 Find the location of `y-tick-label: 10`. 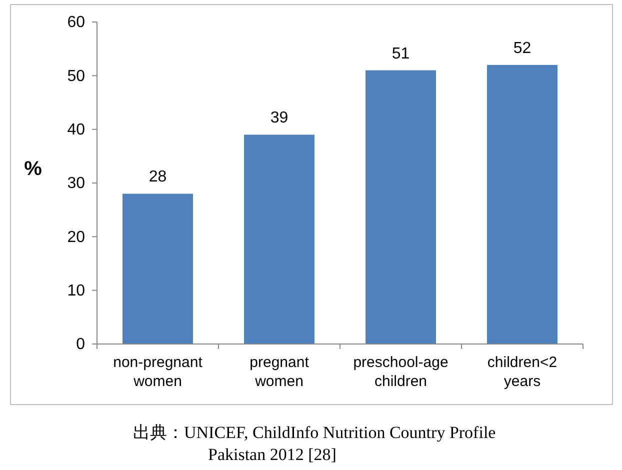

y-tick-label: 10 is located at coordinates (76, 291).